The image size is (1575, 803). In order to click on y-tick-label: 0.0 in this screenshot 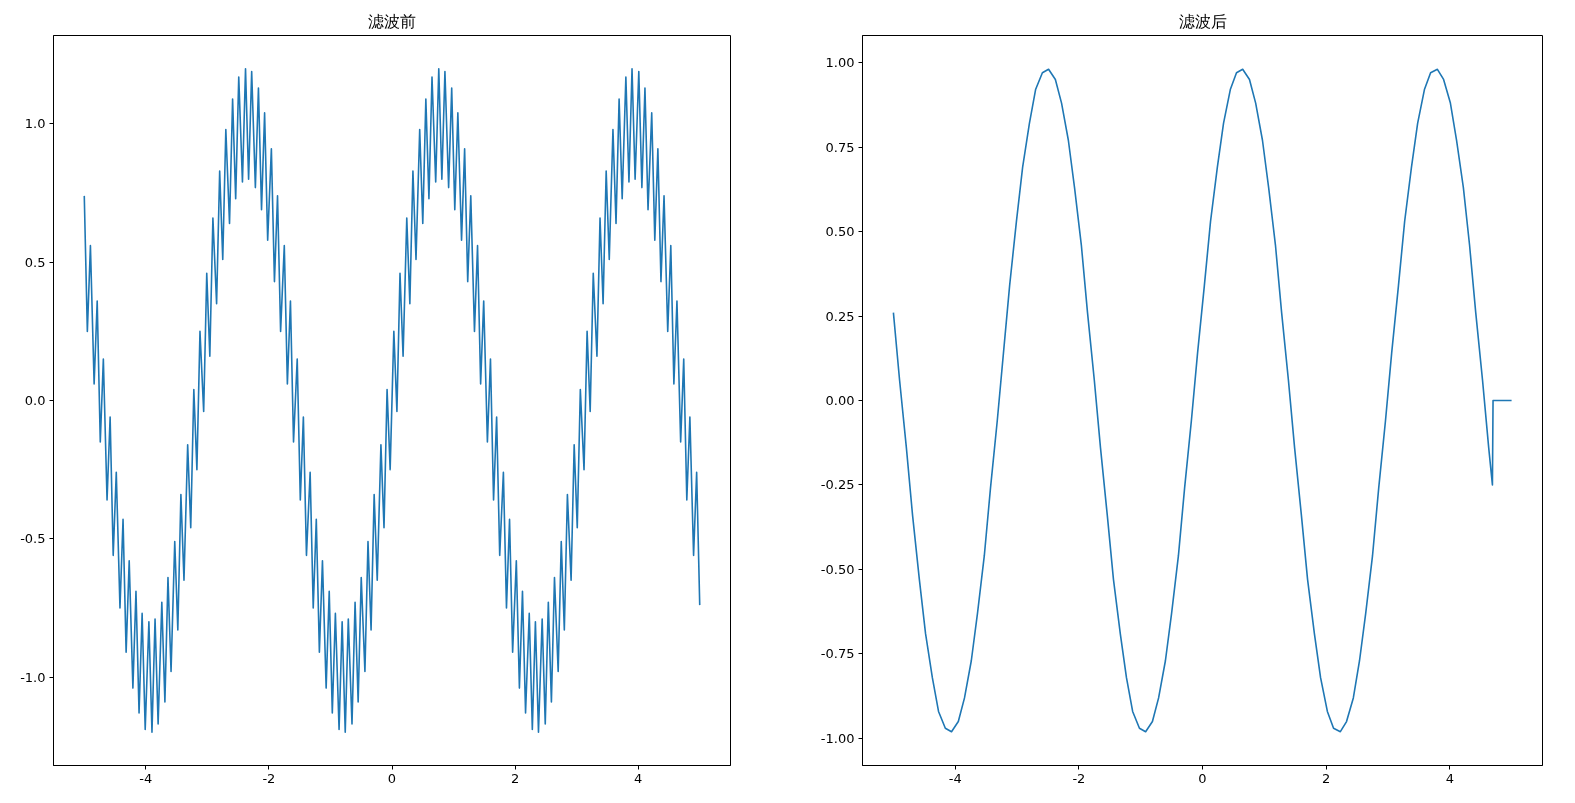, I will do `click(35, 400)`.